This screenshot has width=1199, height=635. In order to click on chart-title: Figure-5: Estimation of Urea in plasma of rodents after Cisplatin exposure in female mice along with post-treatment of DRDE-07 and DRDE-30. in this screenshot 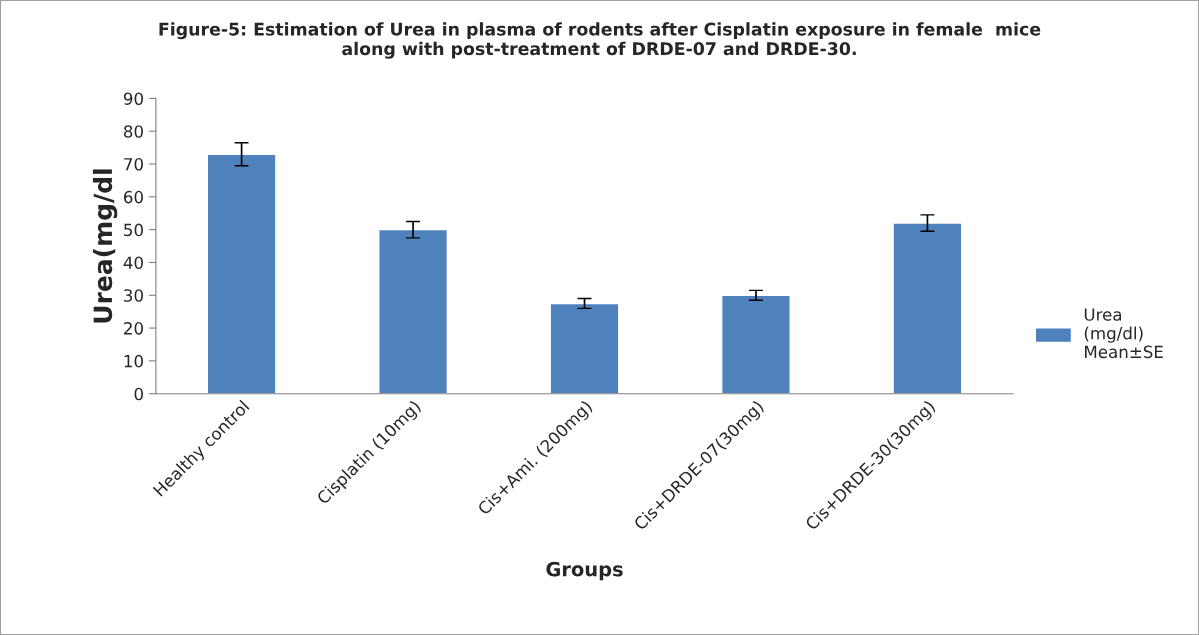, I will do `click(600, 40)`.